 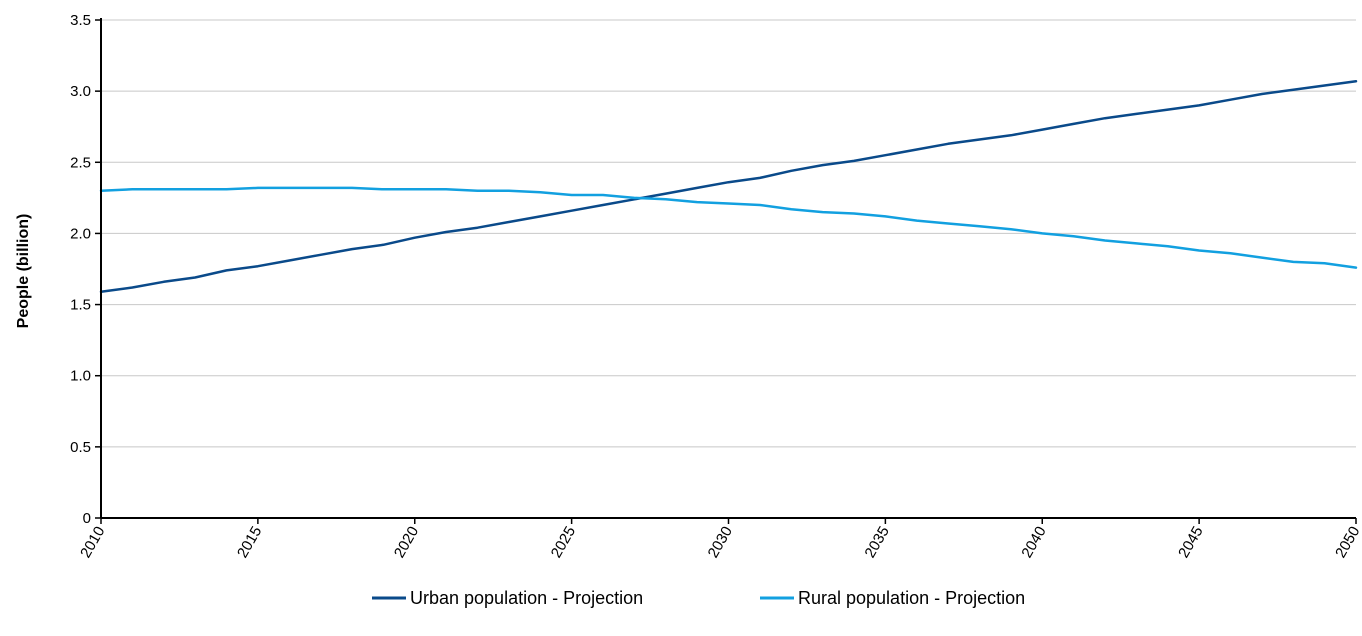 What do you see at coordinates (249, 542) in the screenshot?
I see `x-tick-label: 2015` at bounding box center [249, 542].